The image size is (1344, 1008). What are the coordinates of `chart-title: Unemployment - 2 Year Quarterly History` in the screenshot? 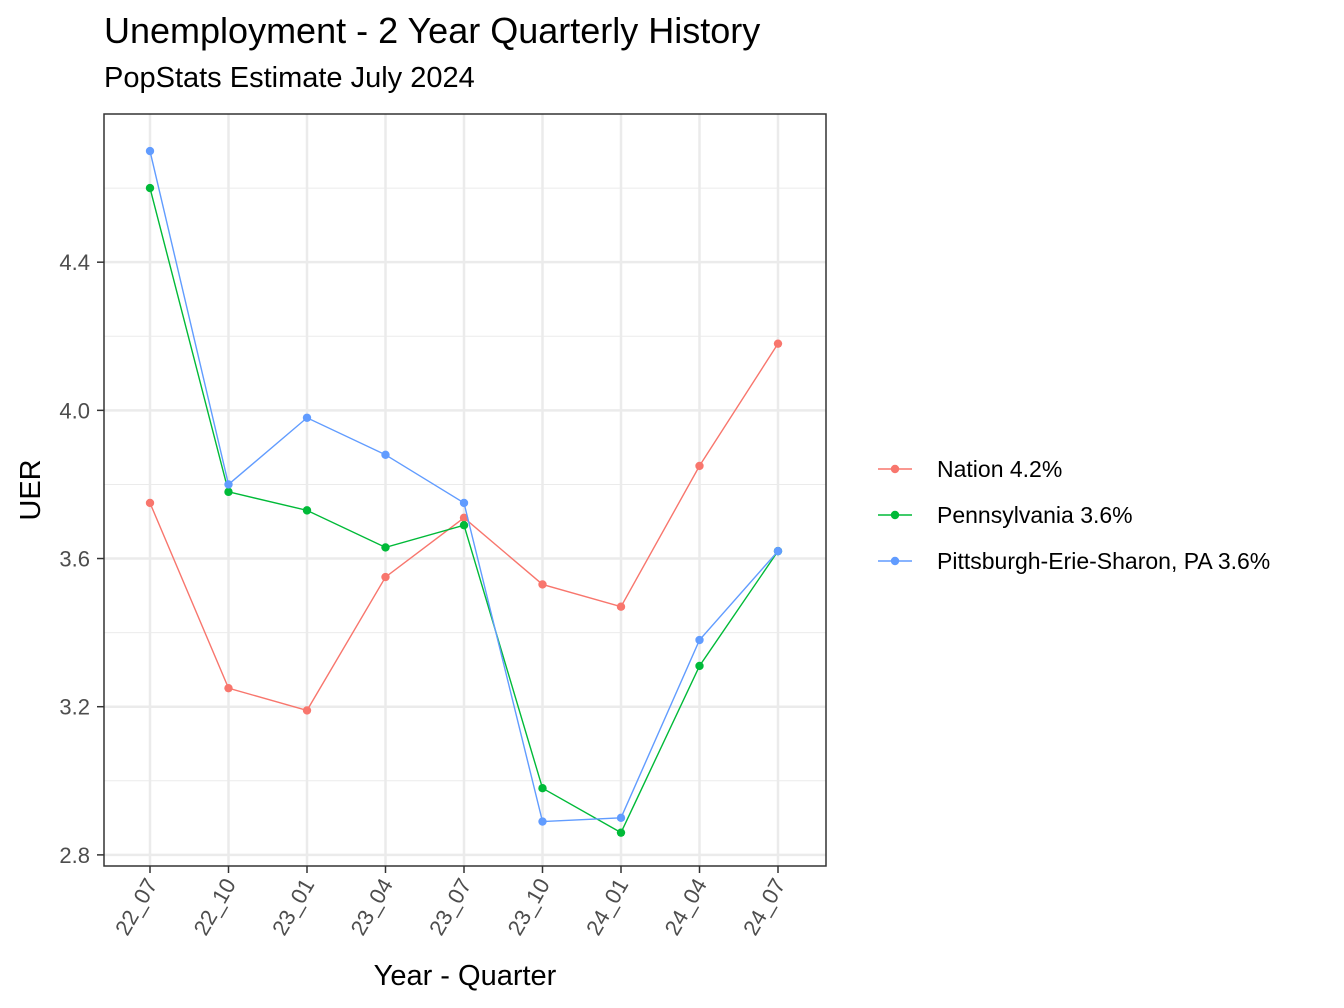 It's located at (432, 30).